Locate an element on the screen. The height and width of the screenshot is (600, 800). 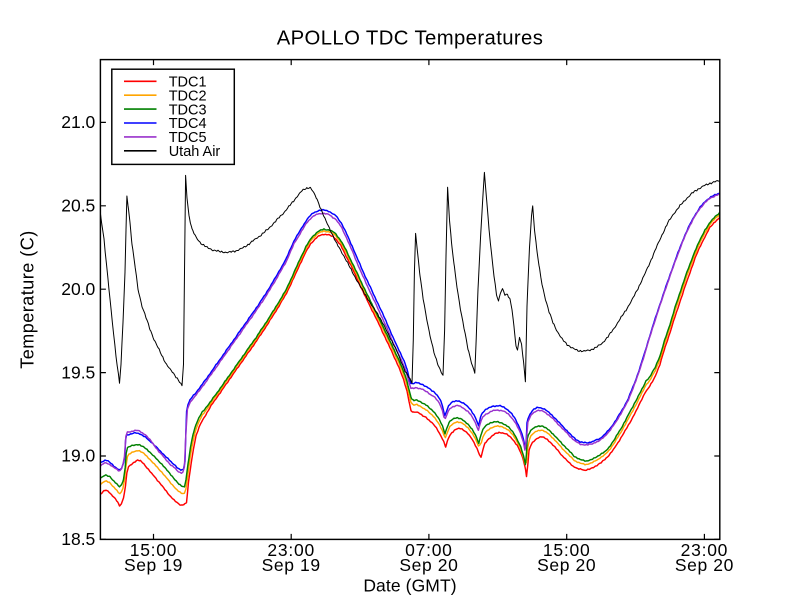
svg-text: Temperature (C) is located at coordinates (28, 299).